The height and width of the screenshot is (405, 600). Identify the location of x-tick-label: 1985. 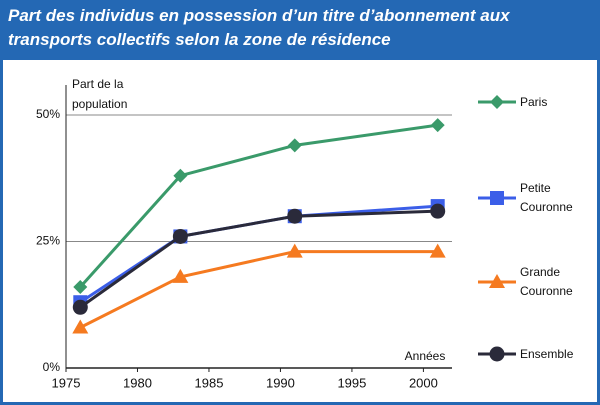
(209, 382).